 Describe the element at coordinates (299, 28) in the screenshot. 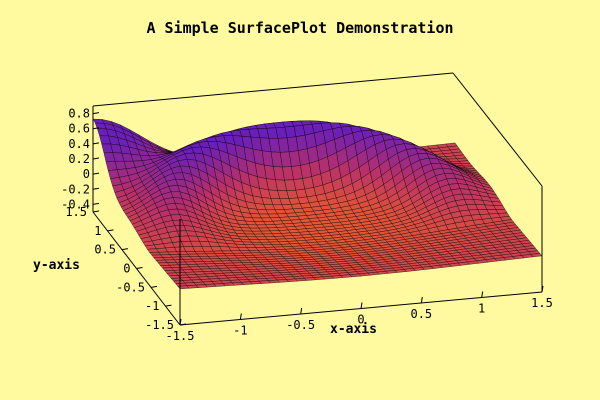

I see `chart-title: A Simple SurfacePlot Demonstration` at that location.